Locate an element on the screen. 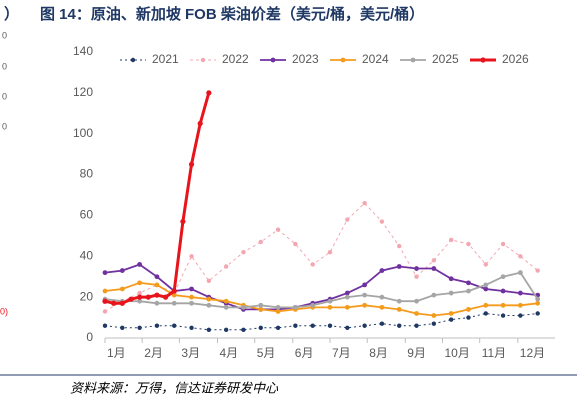 The height and width of the screenshot is (409, 577). y-tick-label: 60 is located at coordinates (87, 215).